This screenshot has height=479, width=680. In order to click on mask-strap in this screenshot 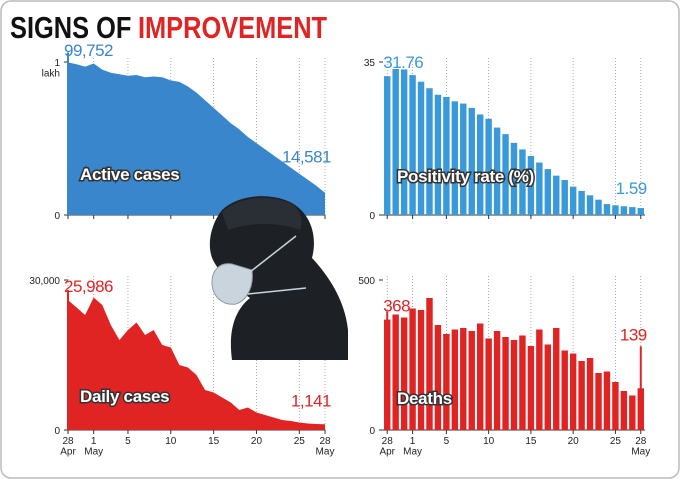, I will do `click(277, 265)`.